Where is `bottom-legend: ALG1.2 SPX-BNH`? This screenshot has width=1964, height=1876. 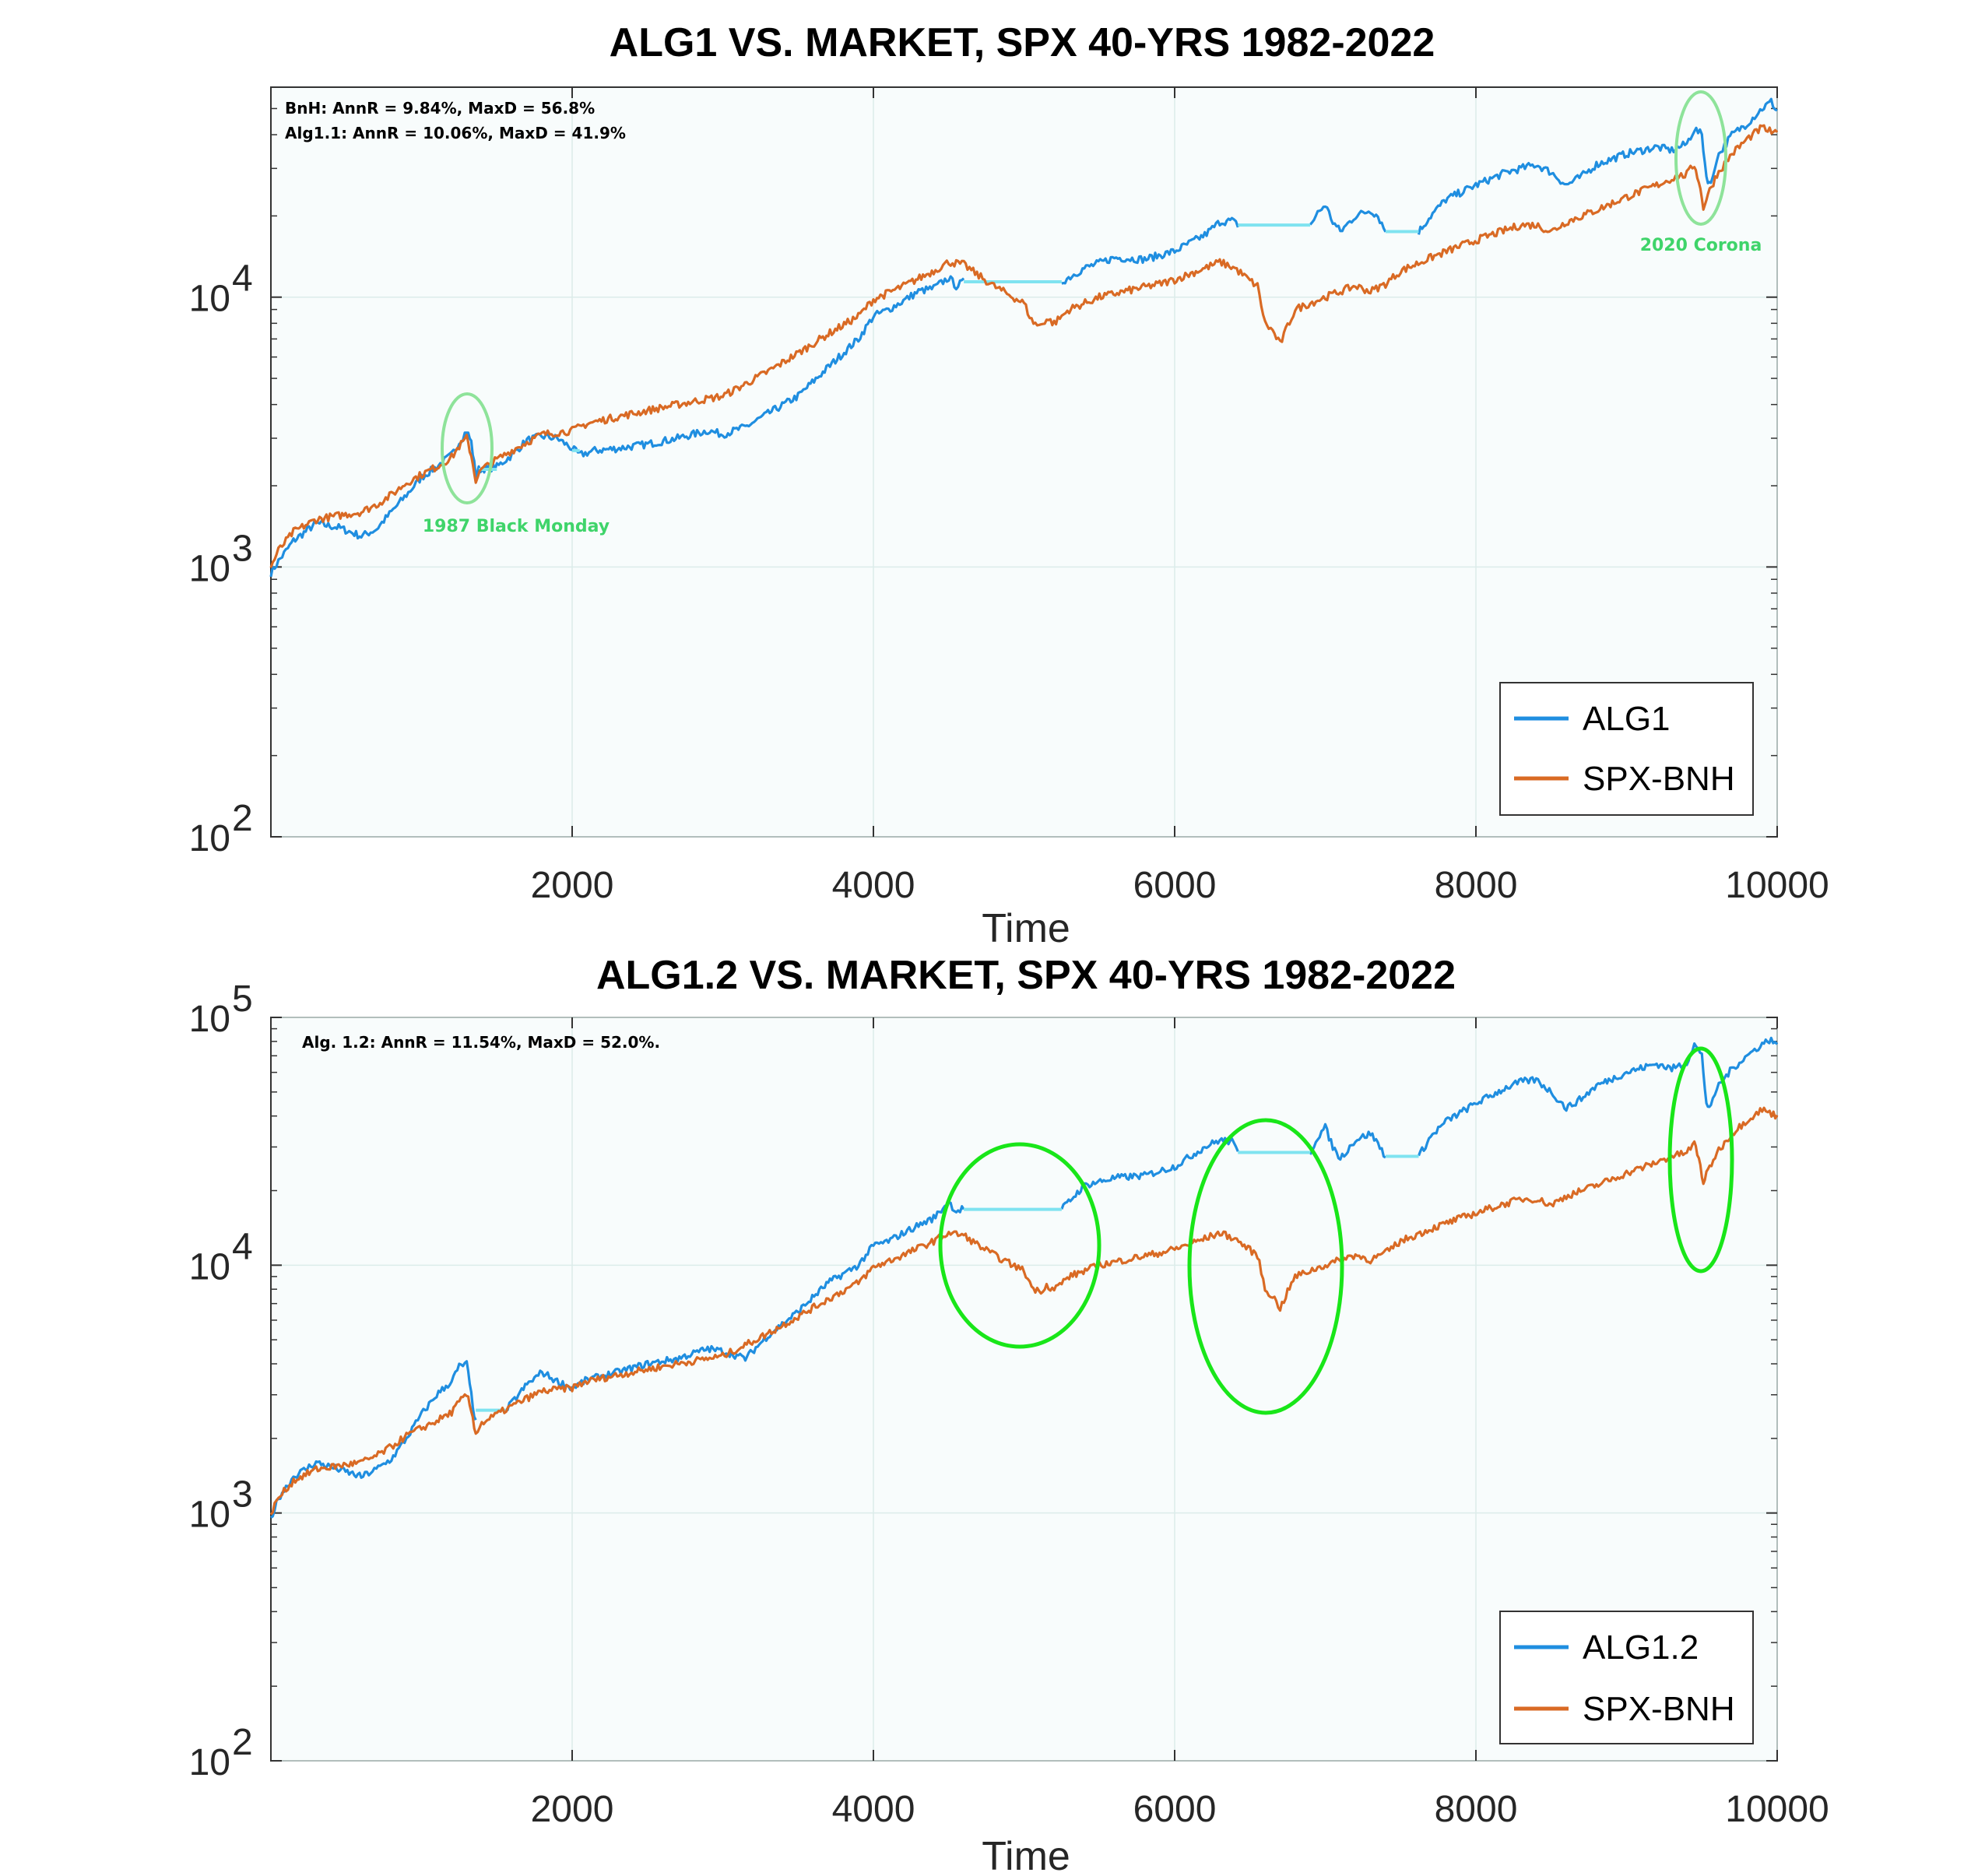
bottom-legend: ALG1.2 SPX-BNH is located at coordinates (1626, 1677).